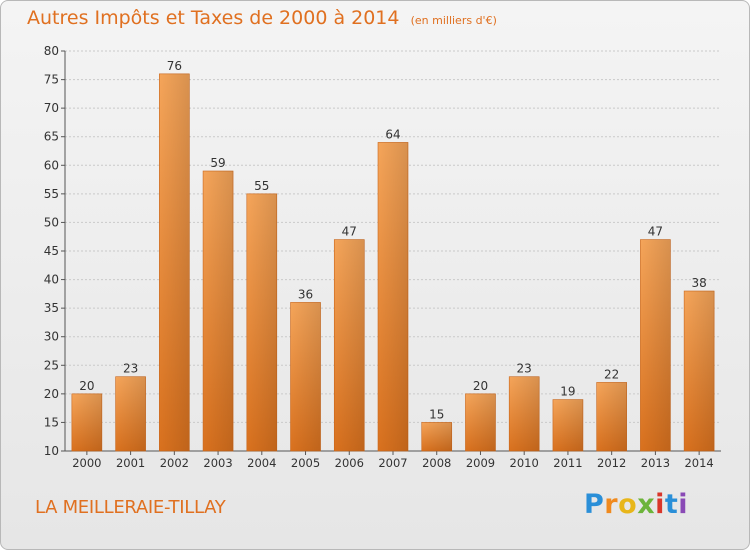 Image resolution: width=750 pixels, height=550 pixels. Describe the element at coordinates (51, 337) in the screenshot. I see `y-tick-label: 30` at that location.